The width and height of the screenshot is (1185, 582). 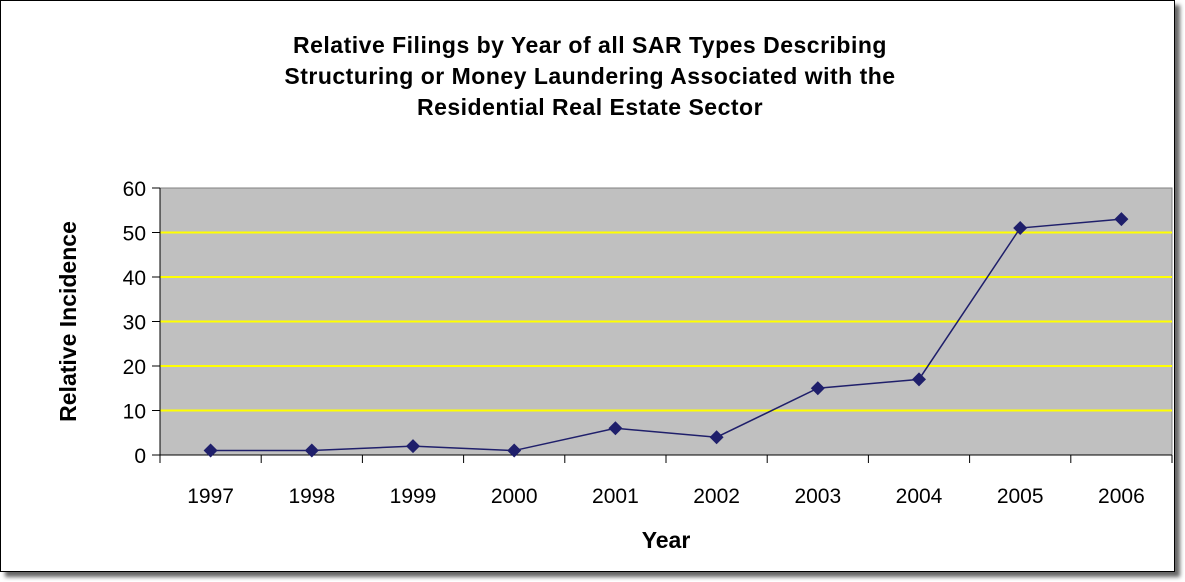 What do you see at coordinates (134, 367) in the screenshot?
I see `y-tick-label: 20` at bounding box center [134, 367].